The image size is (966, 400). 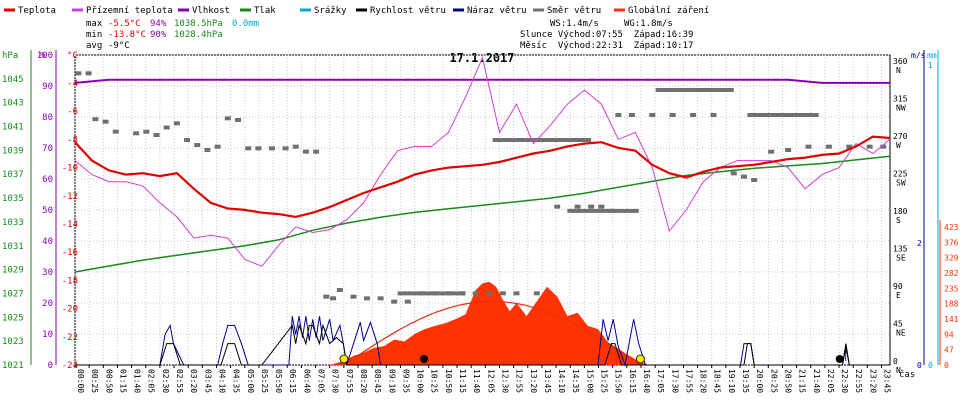 I want to click on dir-tick-lbl-5: SW, so click(x=901, y=183).